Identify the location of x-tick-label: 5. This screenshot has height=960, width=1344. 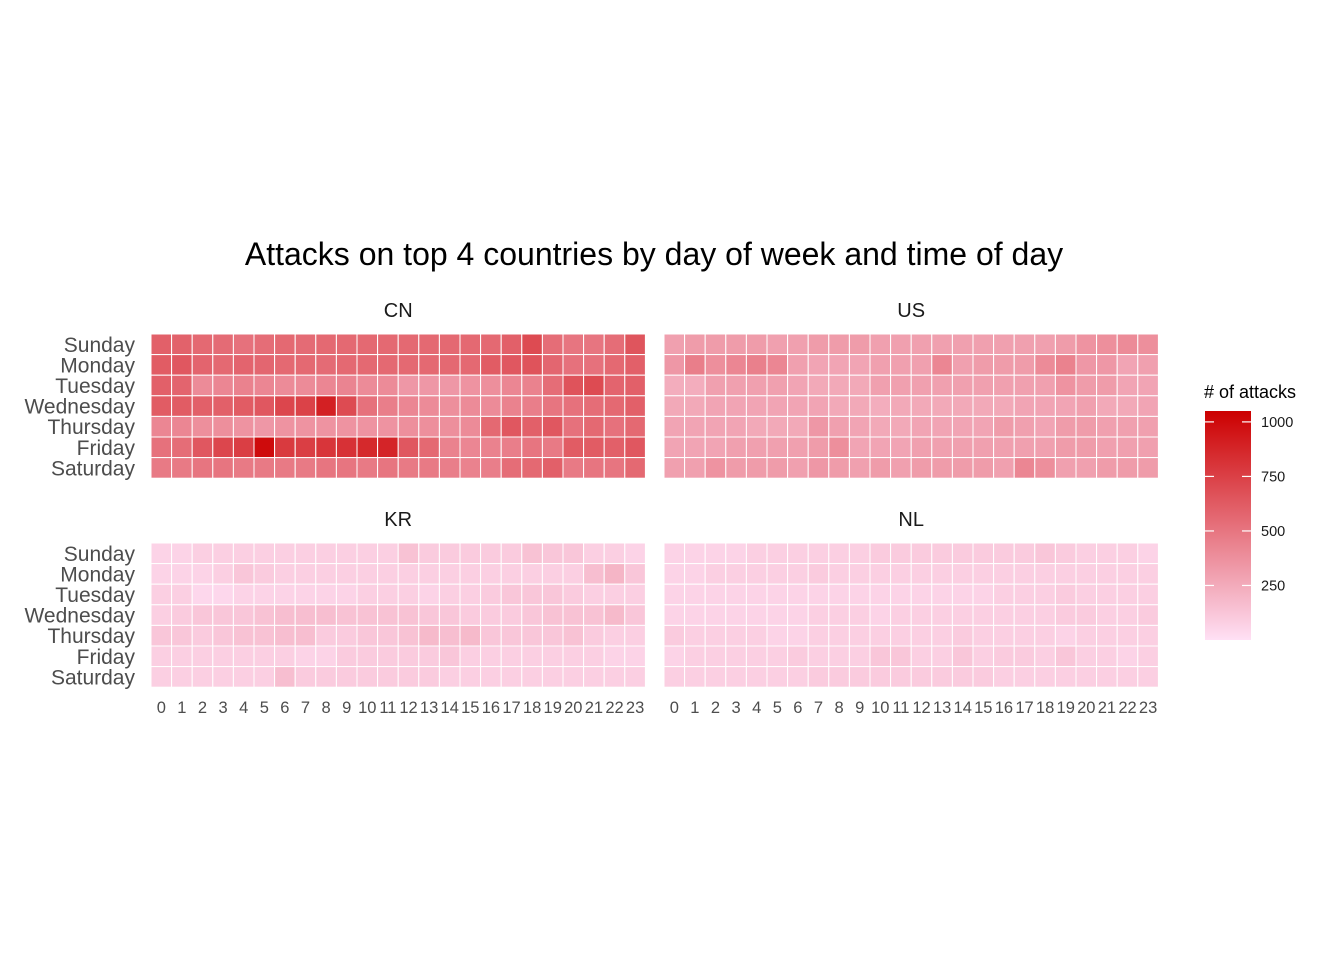
(777, 708).